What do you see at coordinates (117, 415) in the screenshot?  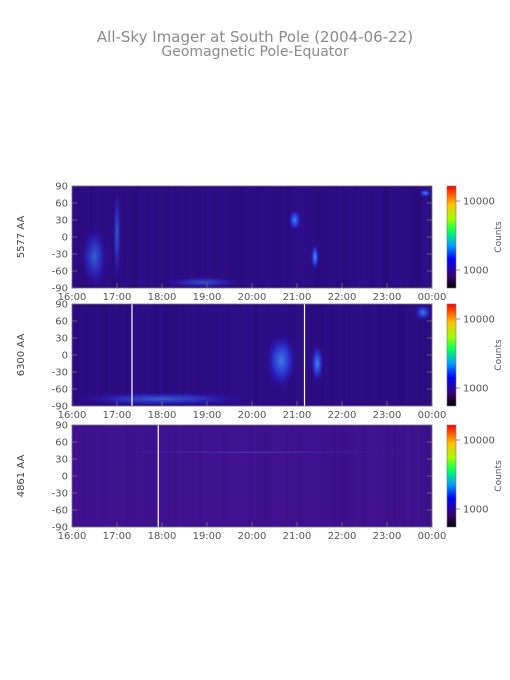 I see `x-tick-label: 17:00` at bounding box center [117, 415].